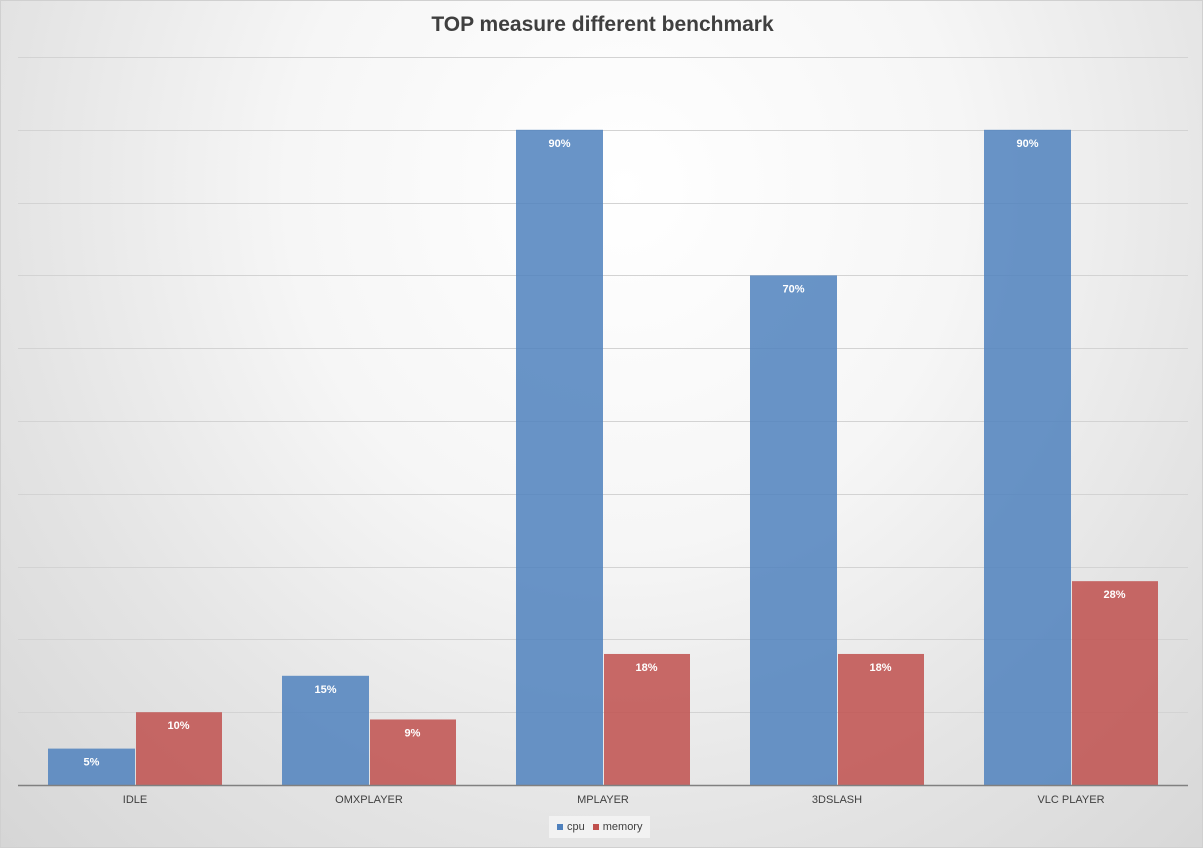  I want to click on bar-cpu-vlc-player, so click(1027, 457).